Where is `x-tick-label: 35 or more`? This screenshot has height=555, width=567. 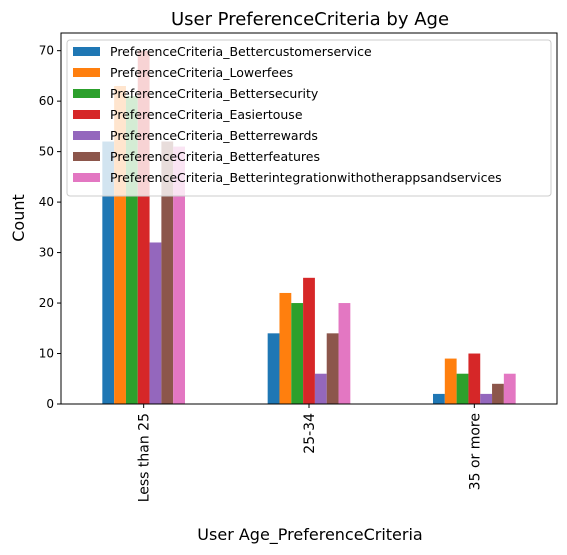 x-tick-label: 35 or more is located at coordinates (475, 451).